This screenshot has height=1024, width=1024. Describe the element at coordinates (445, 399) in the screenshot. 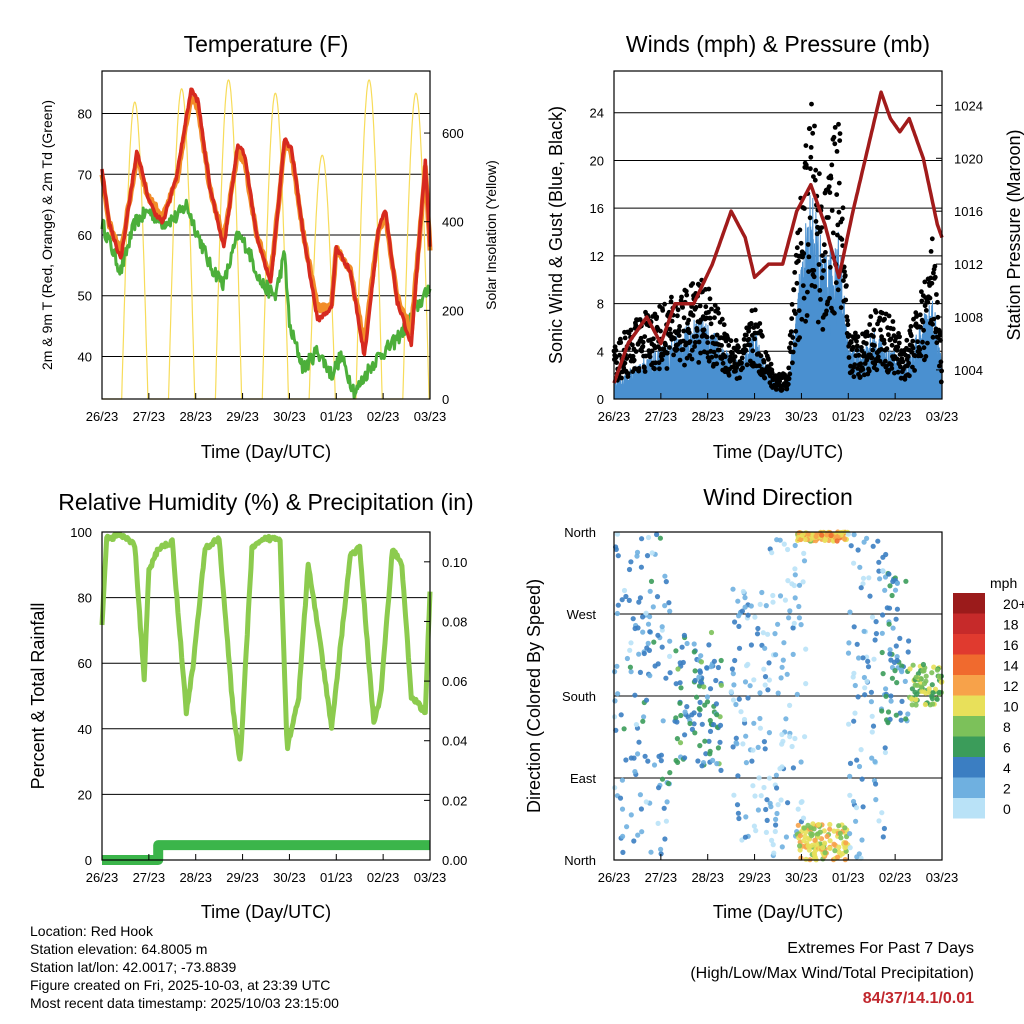

I see `y2-tick-label: 0` at that location.